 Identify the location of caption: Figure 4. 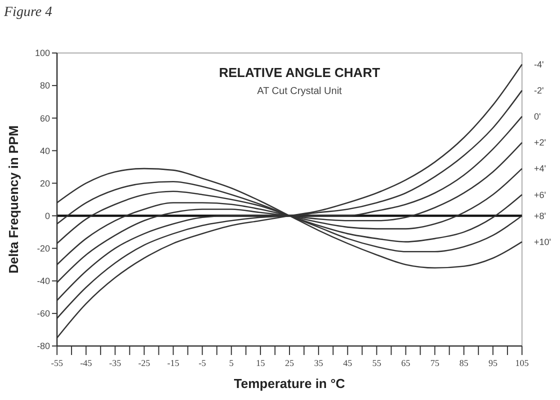
(27, 12).